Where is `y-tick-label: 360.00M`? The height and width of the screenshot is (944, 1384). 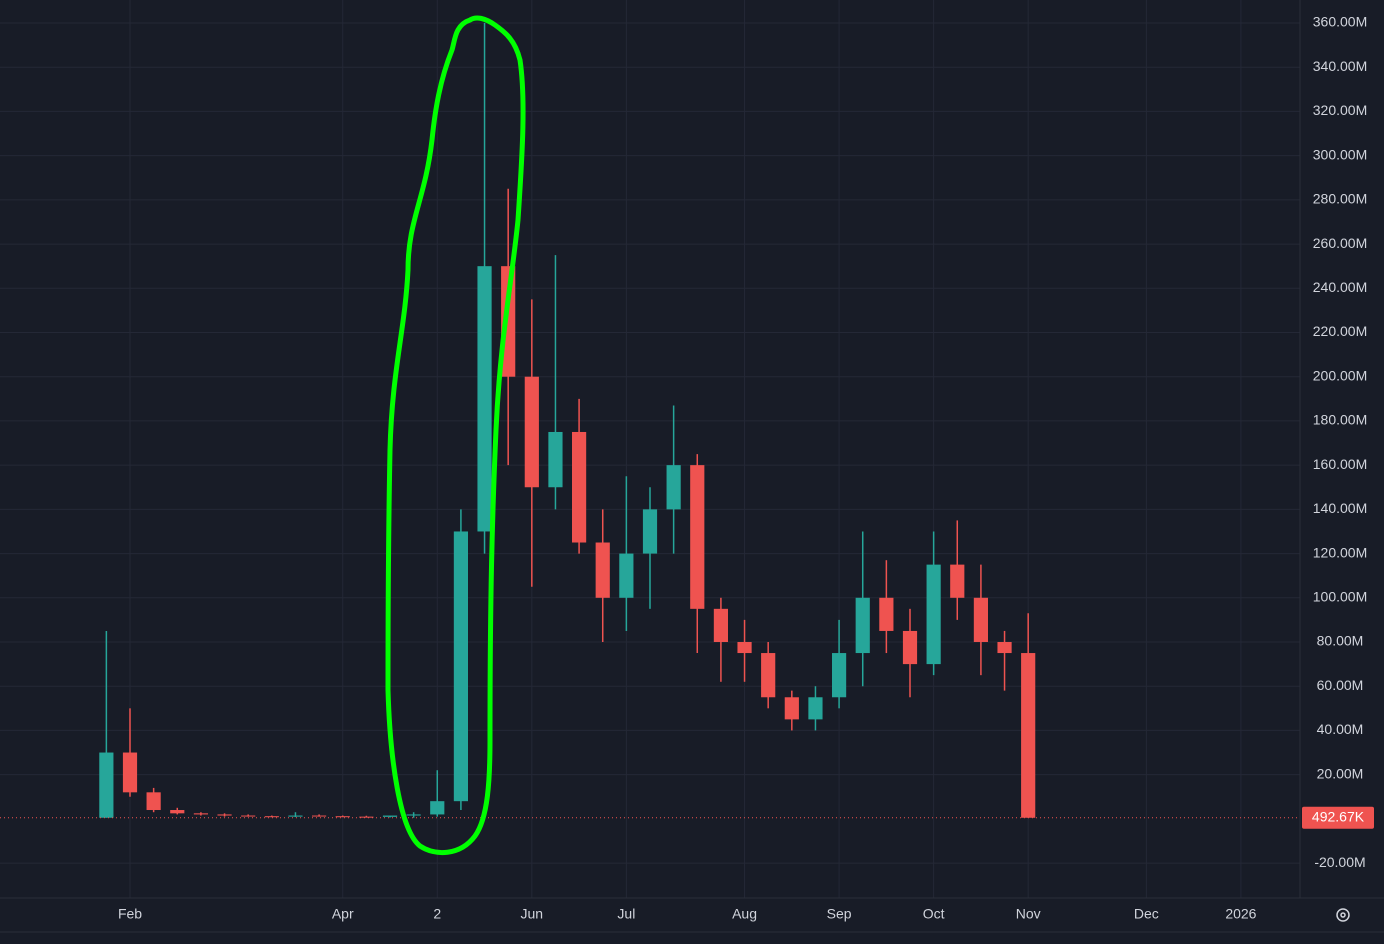
y-tick-label: 360.00M is located at coordinates (1340, 22).